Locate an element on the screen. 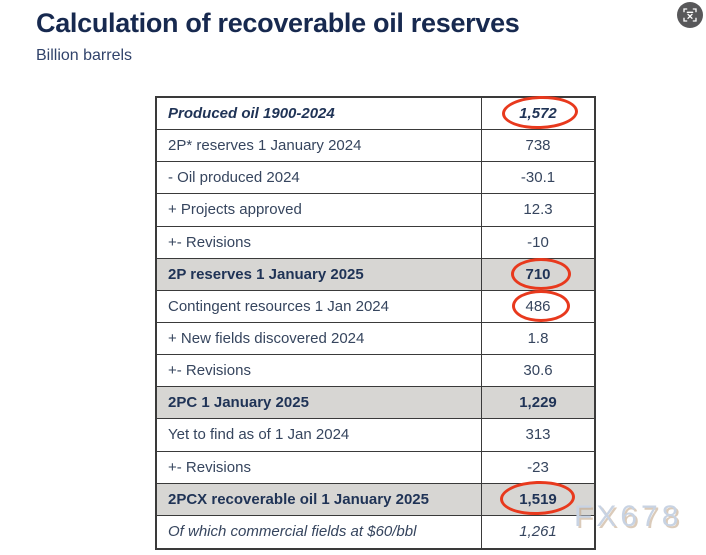 This screenshot has height=555, width=706. row-value: -23 is located at coordinates (538, 467).